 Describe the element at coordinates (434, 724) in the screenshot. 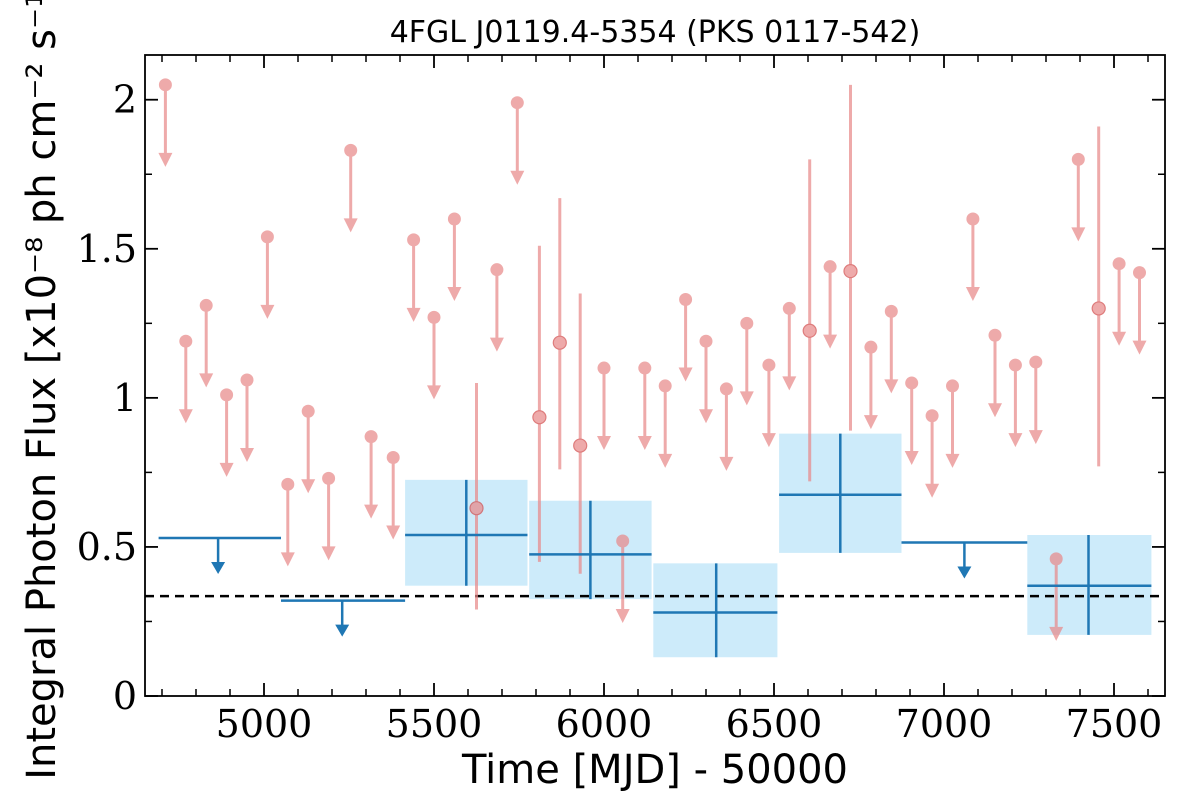

I see `x-tick-label-1: 5500` at that location.